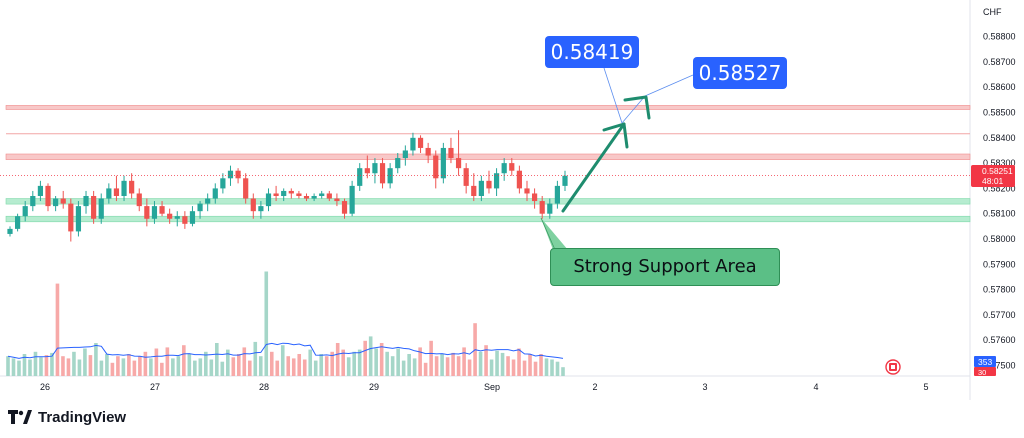 The height and width of the screenshot is (438, 1024). What do you see at coordinates (985, 361) in the screenshot?
I see `volume-badge-bg` at bounding box center [985, 361].